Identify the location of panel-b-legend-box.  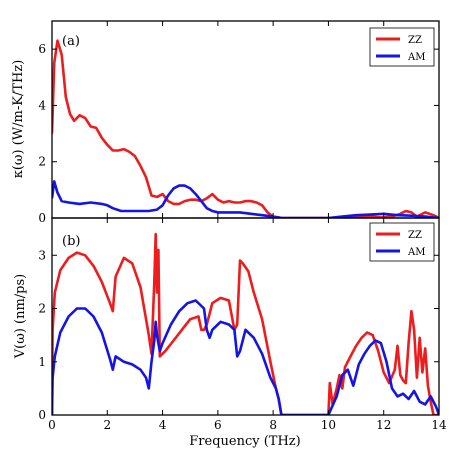
(402, 242).